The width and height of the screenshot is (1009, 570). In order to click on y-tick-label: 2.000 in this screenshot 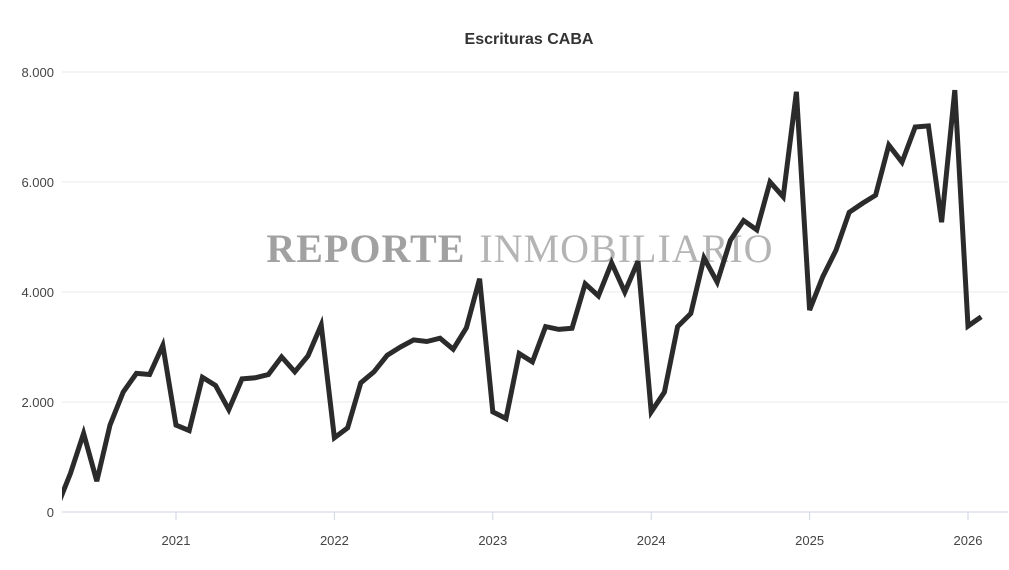, I will do `click(37, 402)`.